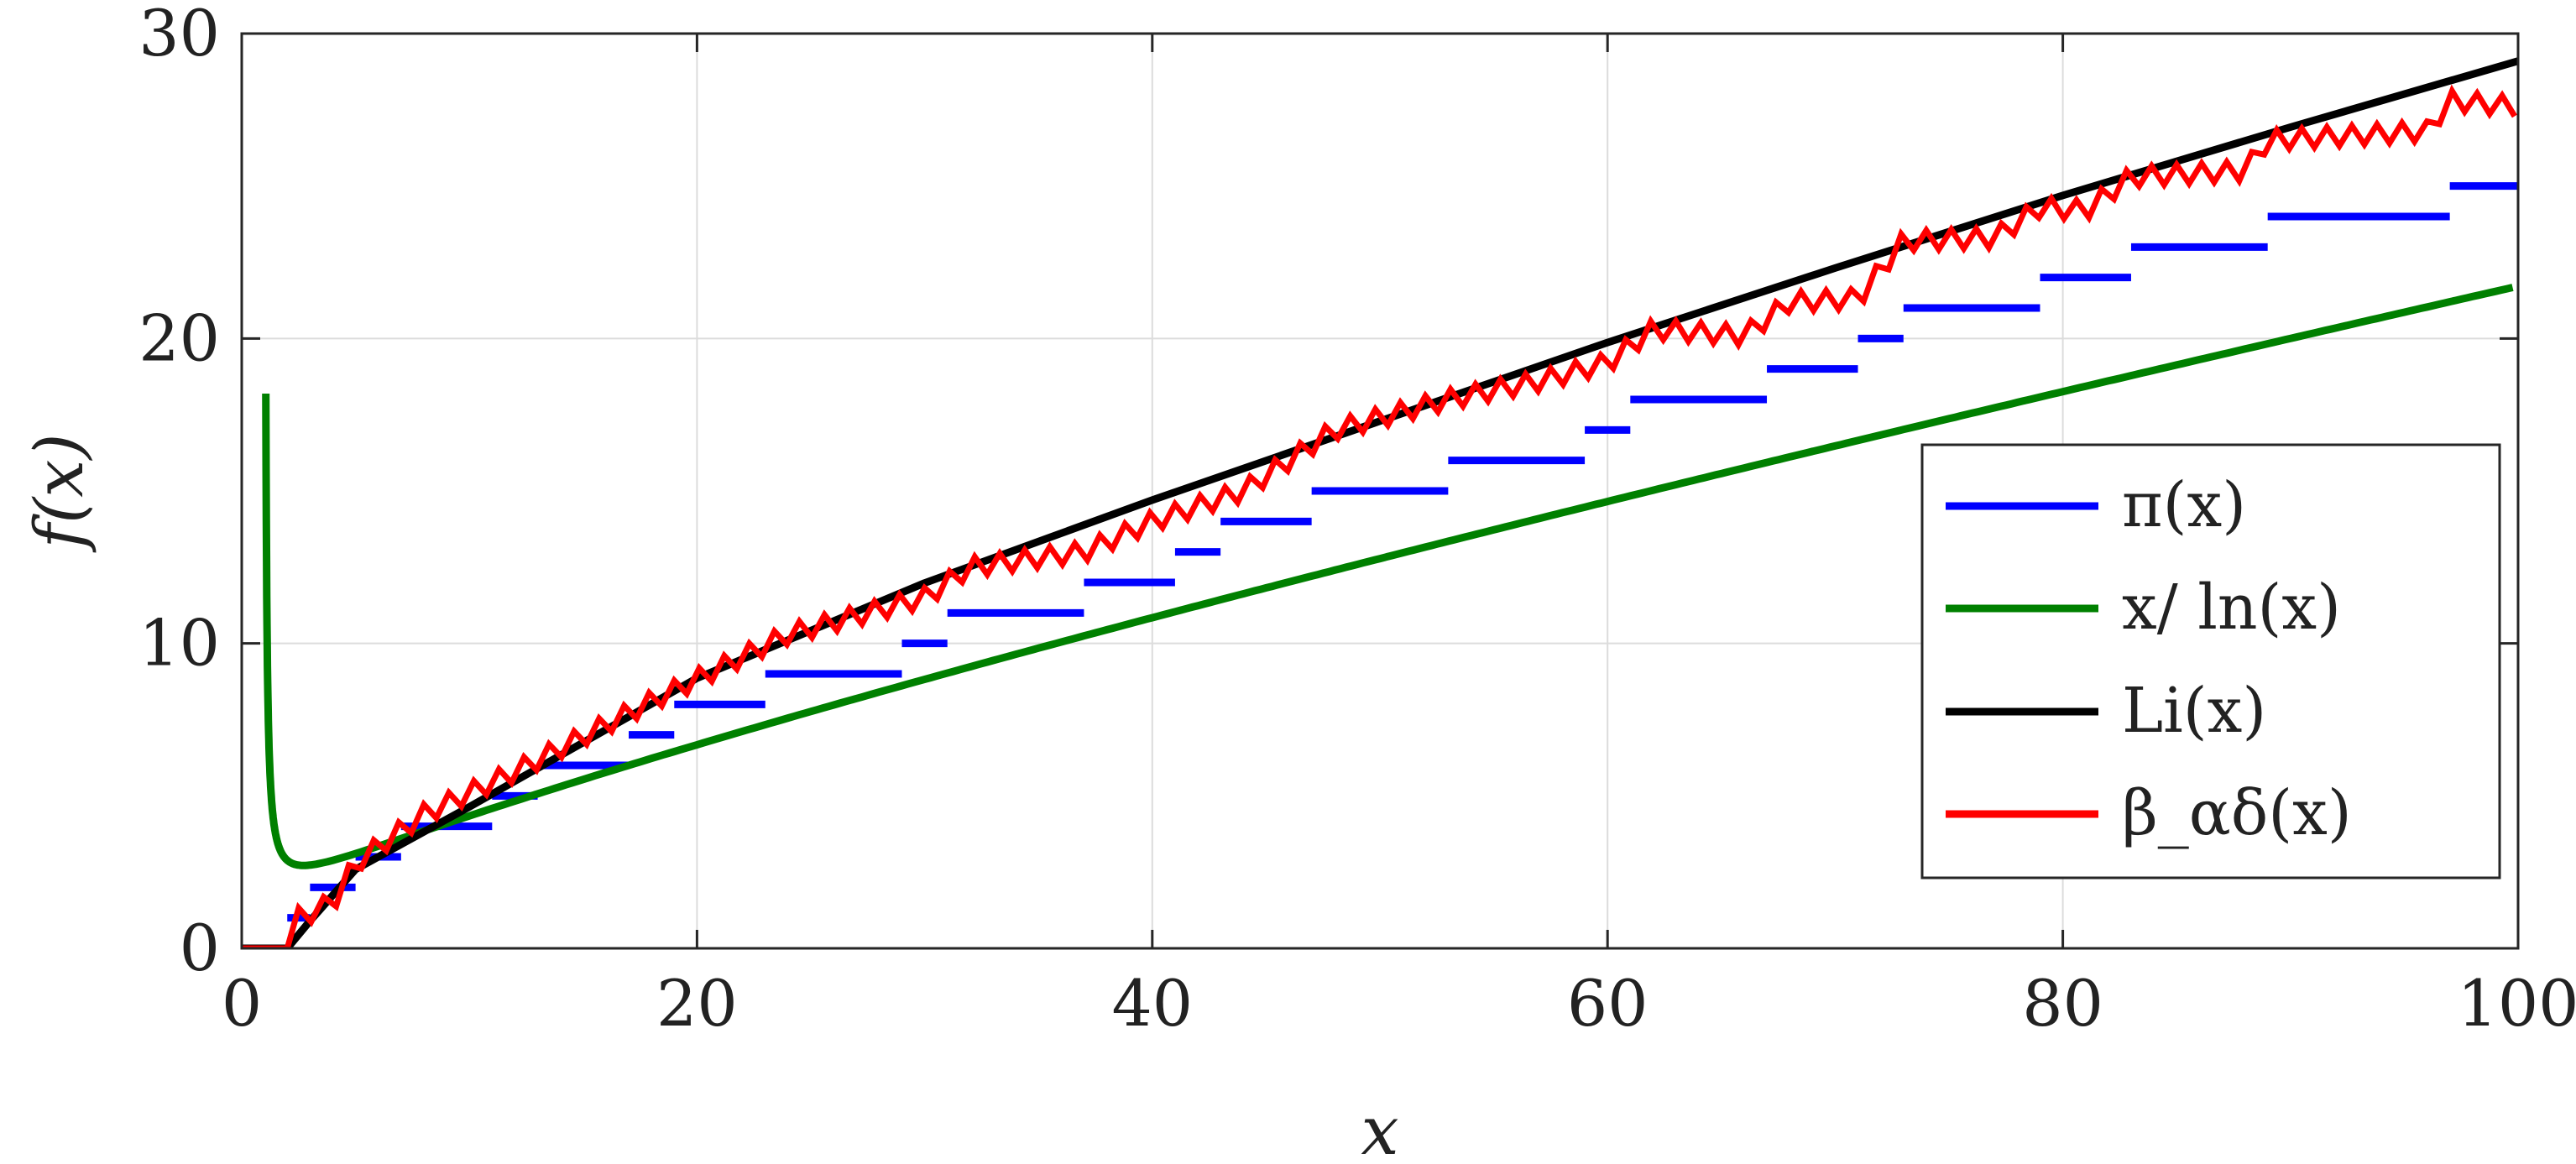 Image resolution: width=2576 pixels, height=1164 pixels. What do you see at coordinates (2231, 608) in the screenshot?
I see `legend-label-xlnx: x/ ln(x)` at bounding box center [2231, 608].